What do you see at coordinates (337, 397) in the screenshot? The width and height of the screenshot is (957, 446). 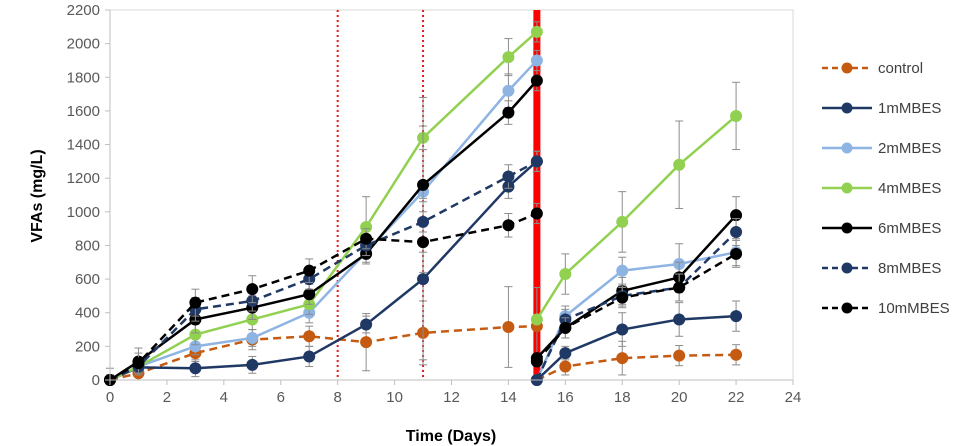 I see `x-tick-label: 8` at bounding box center [337, 397].